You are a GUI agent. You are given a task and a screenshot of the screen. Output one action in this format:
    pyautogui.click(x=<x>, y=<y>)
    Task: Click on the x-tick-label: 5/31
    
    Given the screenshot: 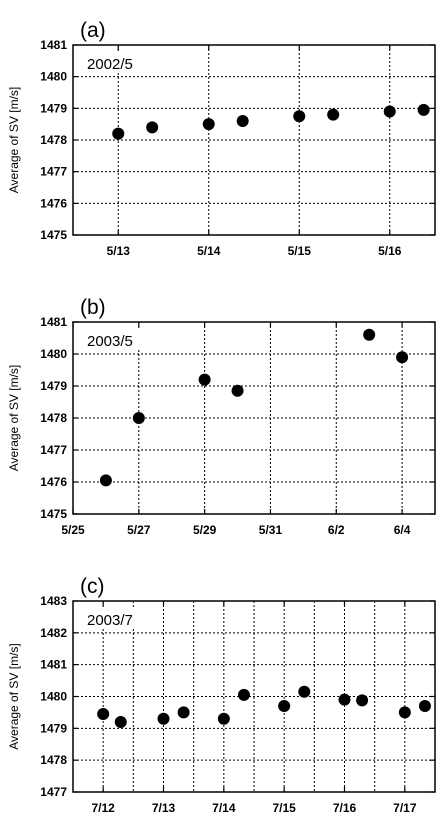 What is the action you would take?
    pyautogui.click(x=271, y=530)
    